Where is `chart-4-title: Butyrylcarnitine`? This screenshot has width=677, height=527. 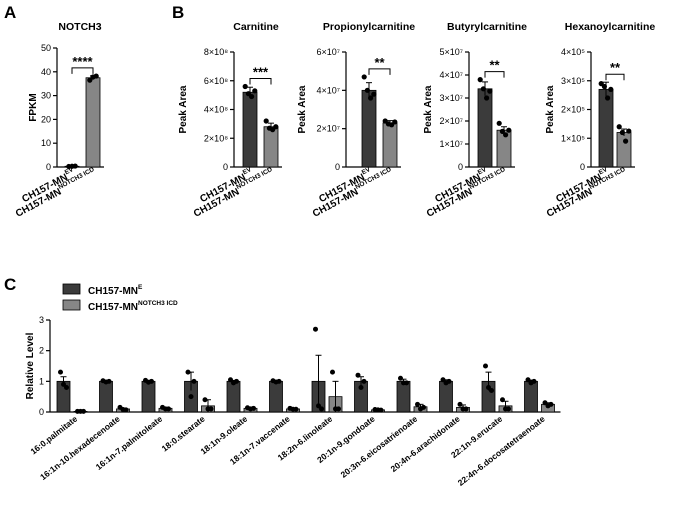 chart-4-title: Butyrylcarnitine is located at coordinates (487, 27).